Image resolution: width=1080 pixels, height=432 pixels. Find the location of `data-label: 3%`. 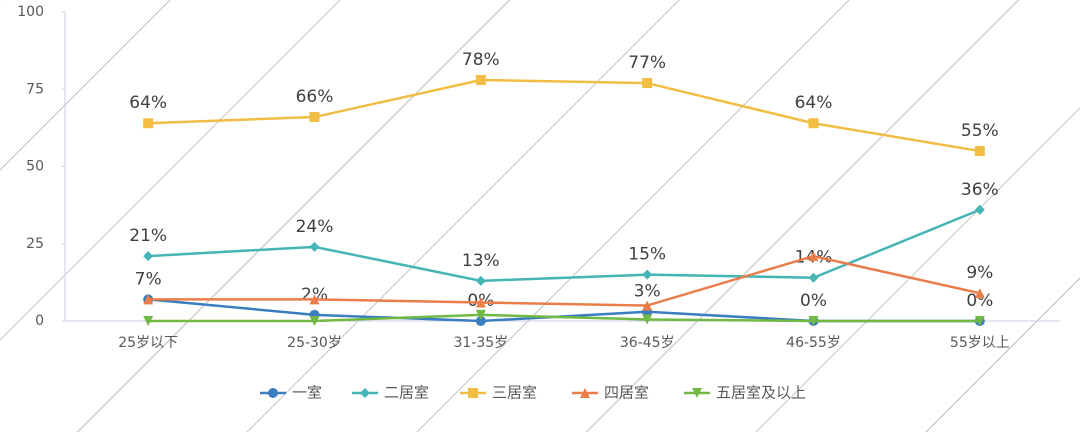

data-label: 3% is located at coordinates (647, 292).